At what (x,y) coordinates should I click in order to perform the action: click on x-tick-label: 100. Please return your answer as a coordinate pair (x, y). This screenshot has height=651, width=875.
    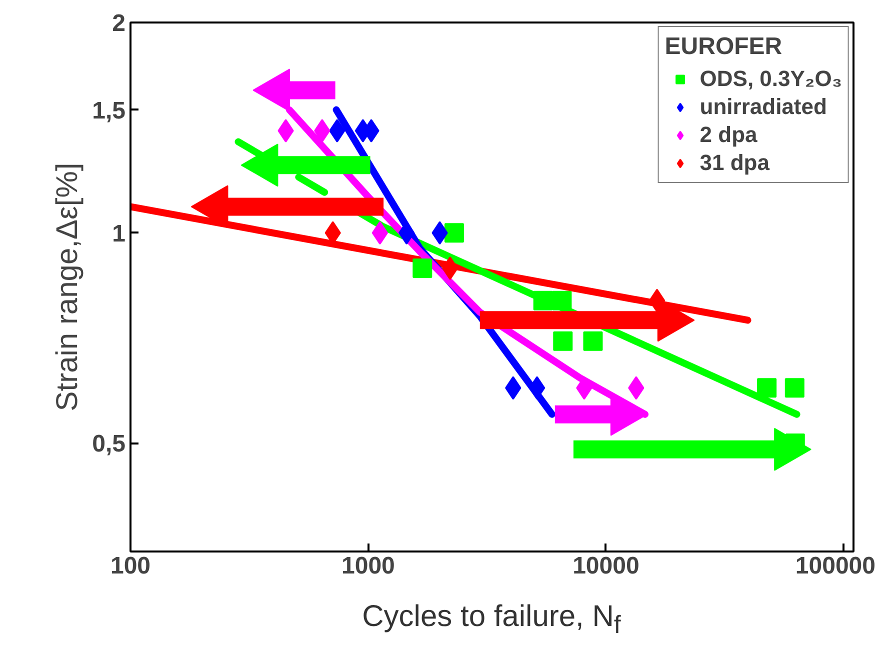
    Looking at the image, I should click on (130, 566).